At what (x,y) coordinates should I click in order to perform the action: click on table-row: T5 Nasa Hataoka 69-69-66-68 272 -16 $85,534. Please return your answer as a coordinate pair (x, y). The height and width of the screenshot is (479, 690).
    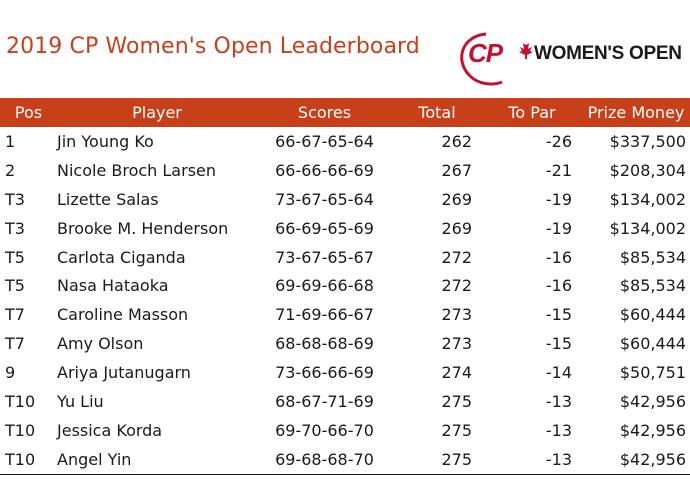
    Looking at the image, I should click on (345, 285).